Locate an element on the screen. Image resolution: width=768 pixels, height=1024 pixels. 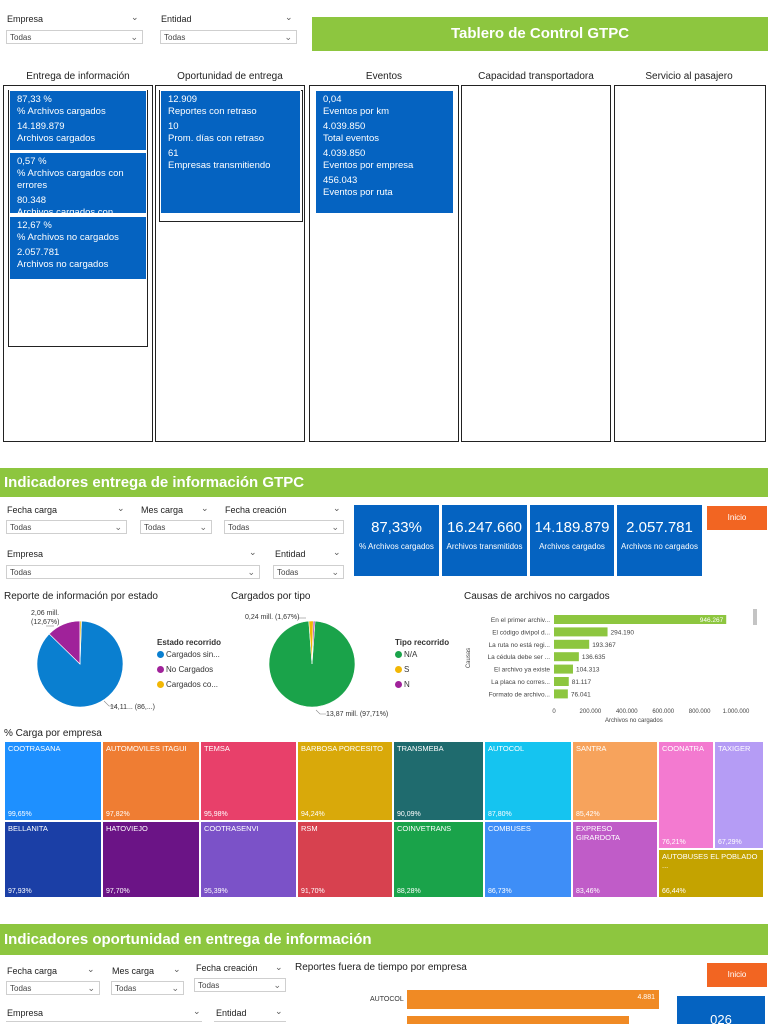
treemap-tile-label: SANTRA is located at coordinates (591, 748).